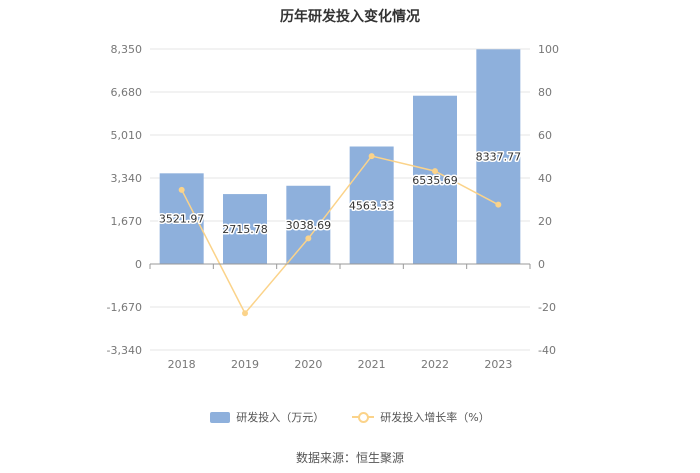 This screenshot has width=700, height=473. Describe the element at coordinates (547, 307) in the screenshot. I see `y-right-tick-label: -20` at that location.